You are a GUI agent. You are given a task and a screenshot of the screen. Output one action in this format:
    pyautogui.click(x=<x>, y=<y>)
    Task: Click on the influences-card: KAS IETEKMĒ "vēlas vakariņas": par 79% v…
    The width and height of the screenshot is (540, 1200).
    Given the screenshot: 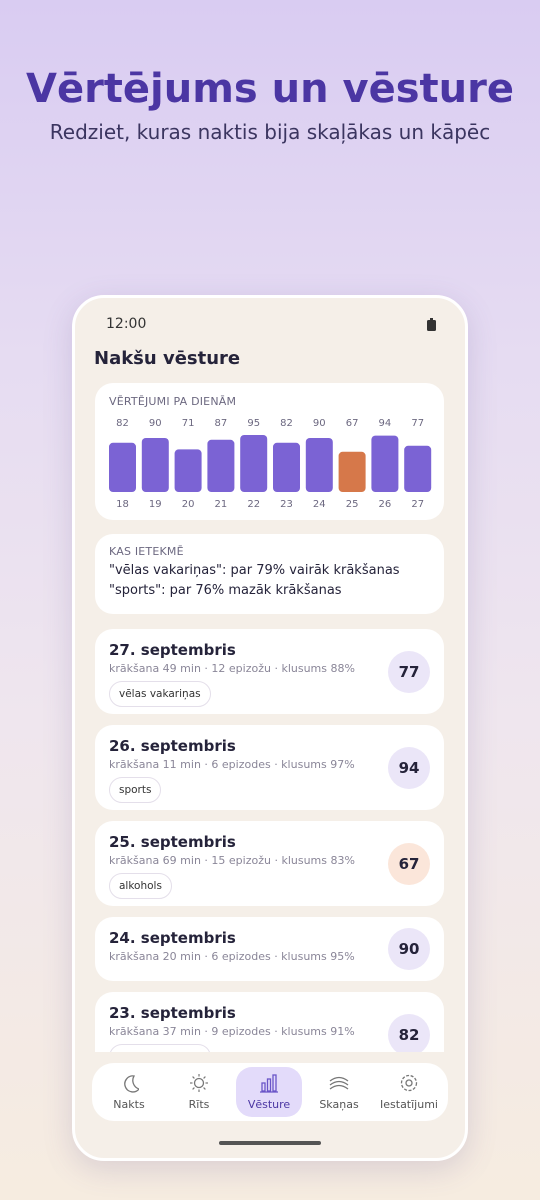 What is the action you would take?
    pyautogui.click(x=269, y=574)
    